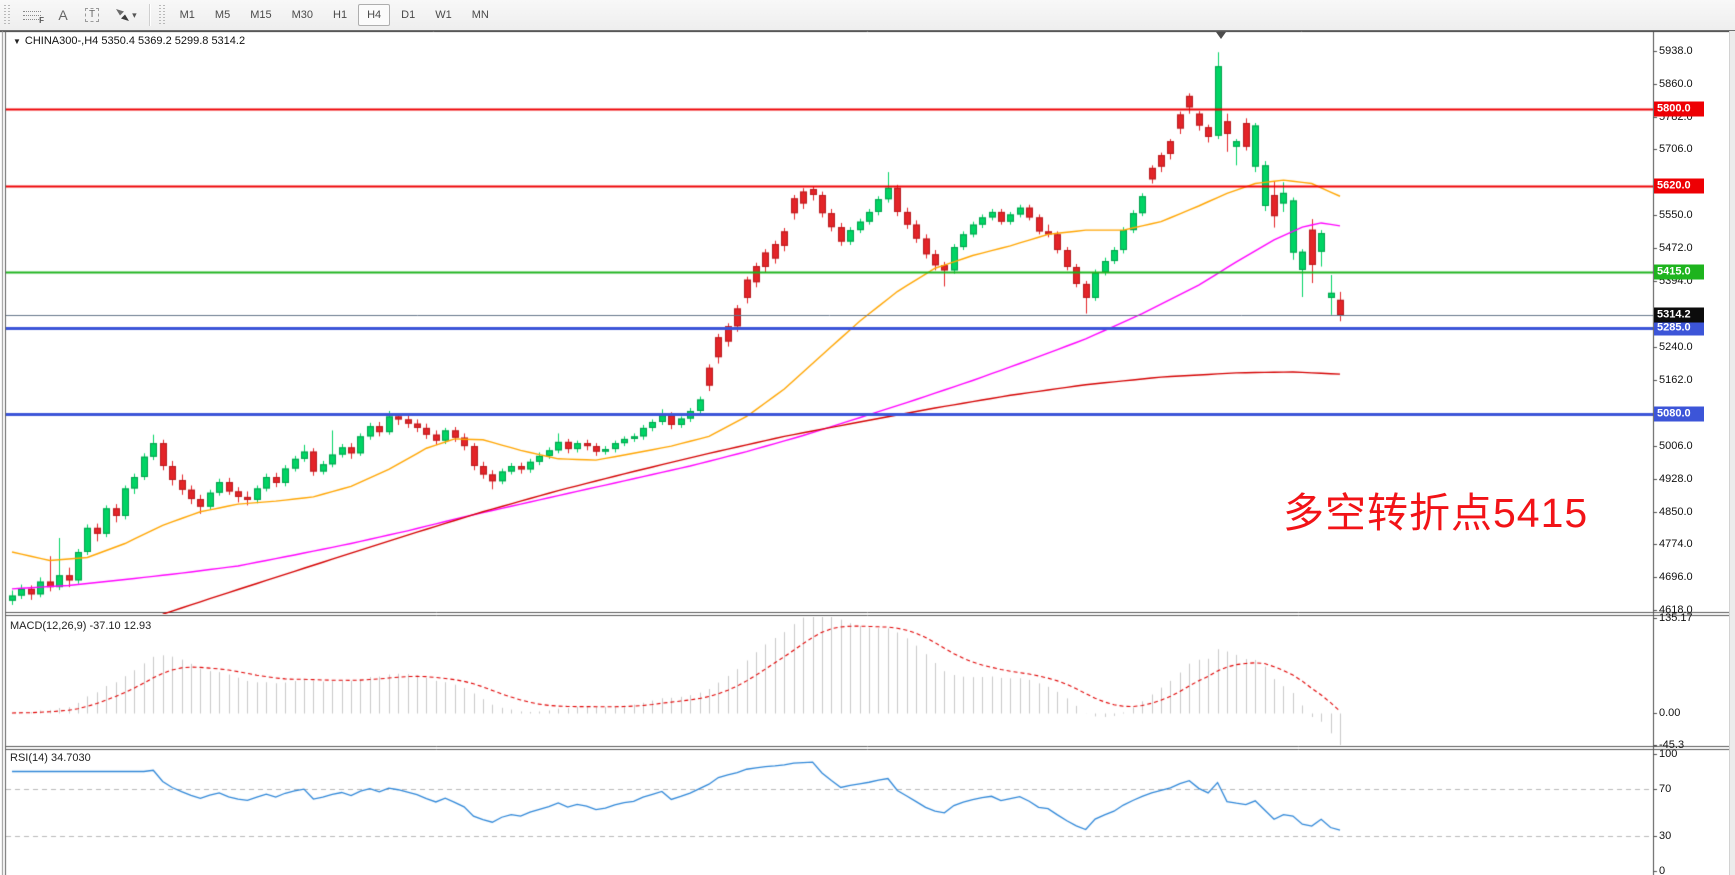 Image resolution: width=1735 pixels, height=875 pixels. Describe the element at coordinates (1676, 617) in the screenshot. I see `axis-tick-label: 135.17` at that location.